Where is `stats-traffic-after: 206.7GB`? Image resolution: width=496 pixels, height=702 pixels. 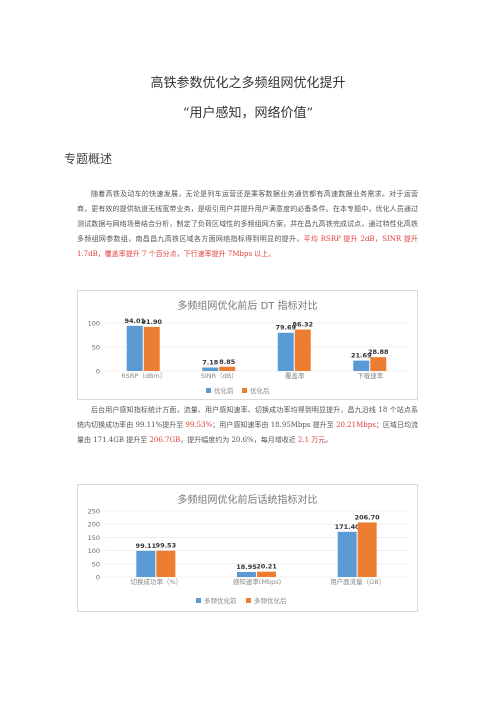 stats-traffic-after: 206.7GB is located at coordinates (165, 440).